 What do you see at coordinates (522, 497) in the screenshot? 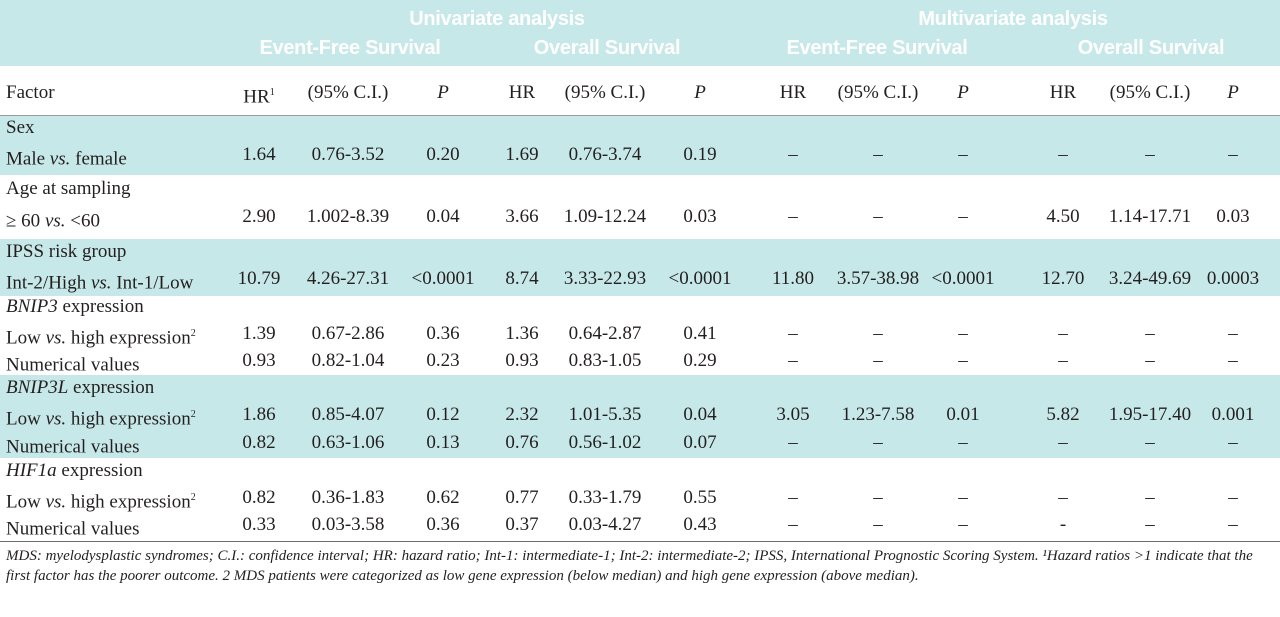
I see `table-cell: 0.77` at bounding box center [522, 497].